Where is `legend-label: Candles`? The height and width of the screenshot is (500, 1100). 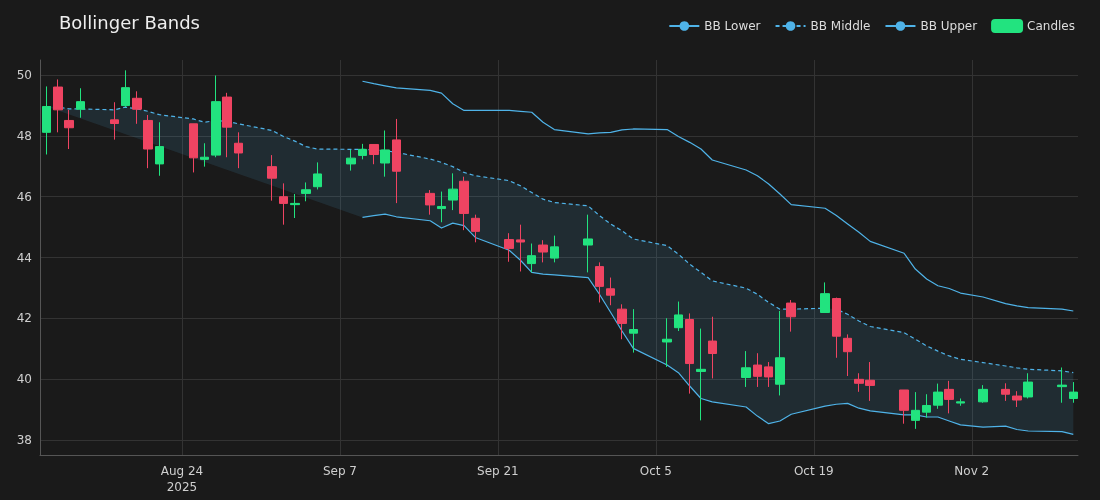
legend-label: Candles is located at coordinates (1051, 26).